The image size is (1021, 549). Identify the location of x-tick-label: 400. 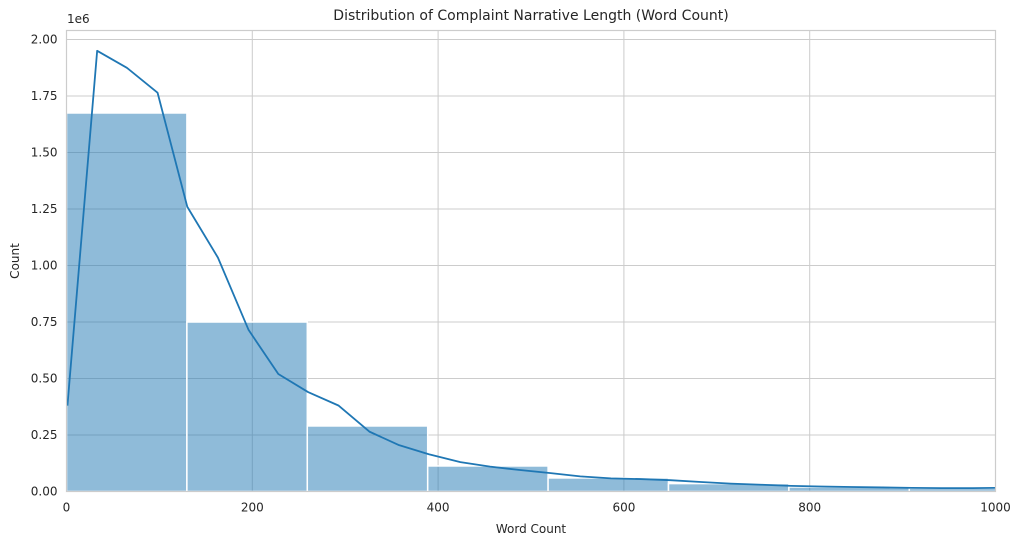
(438, 508).